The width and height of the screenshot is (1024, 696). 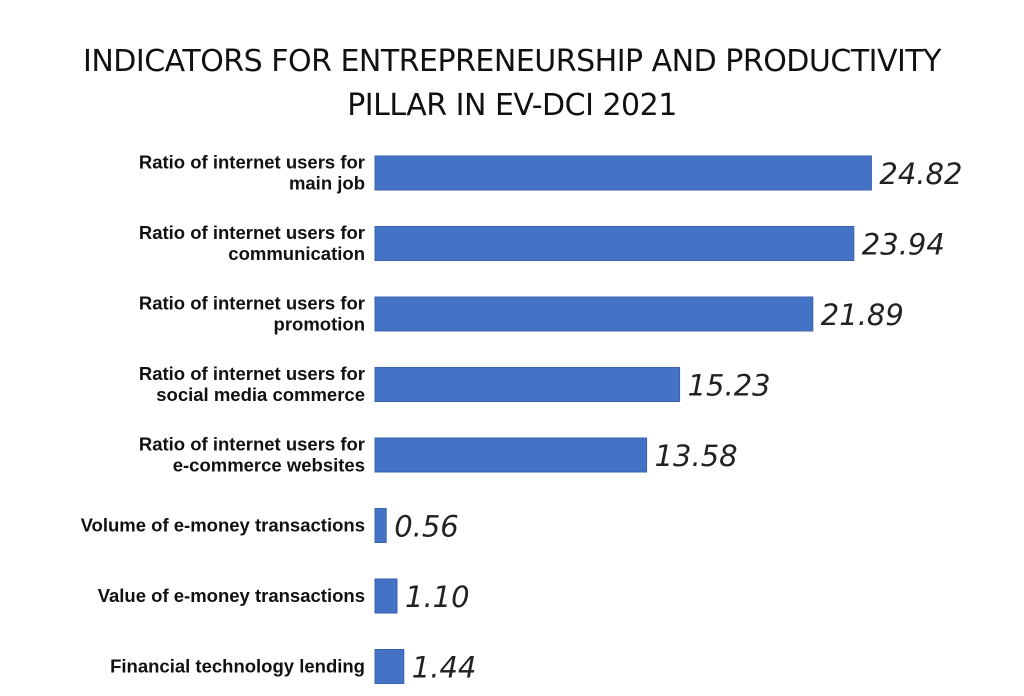 What do you see at coordinates (327, 183) in the screenshot?
I see `category-label-1-line-2: main job` at bounding box center [327, 183].